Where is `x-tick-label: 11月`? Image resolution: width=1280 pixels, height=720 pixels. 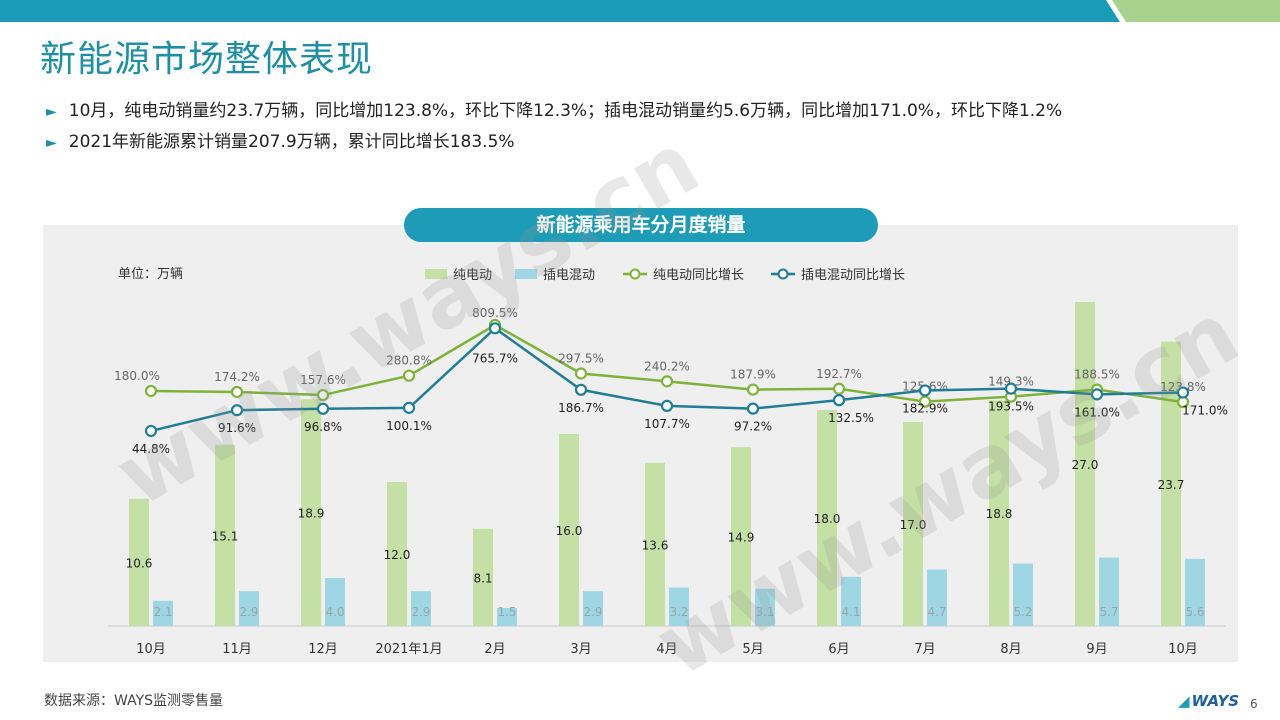
x-tick-label: 11月 is located at coordinates (237, 649).